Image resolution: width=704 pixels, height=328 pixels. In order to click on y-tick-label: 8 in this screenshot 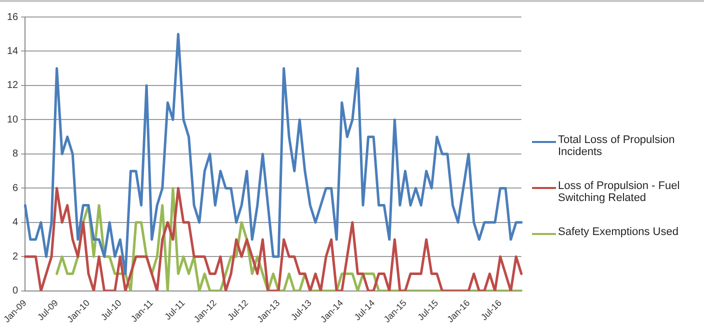, I will do `click(15, 154)`.